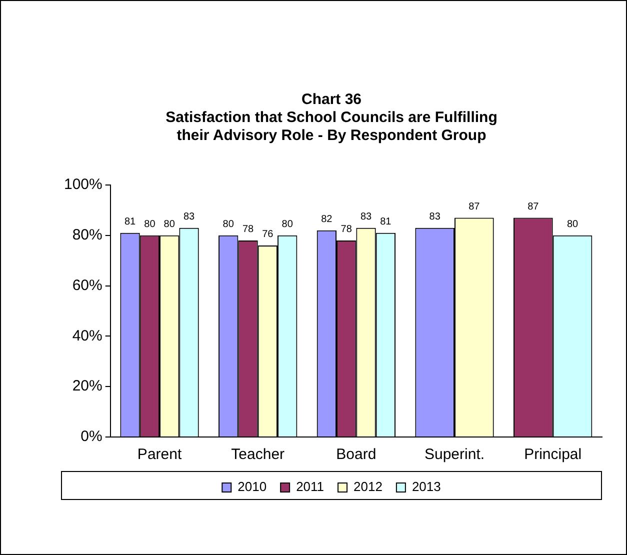  I want to click on x-tick-label: Teacher, so click(258, 455).